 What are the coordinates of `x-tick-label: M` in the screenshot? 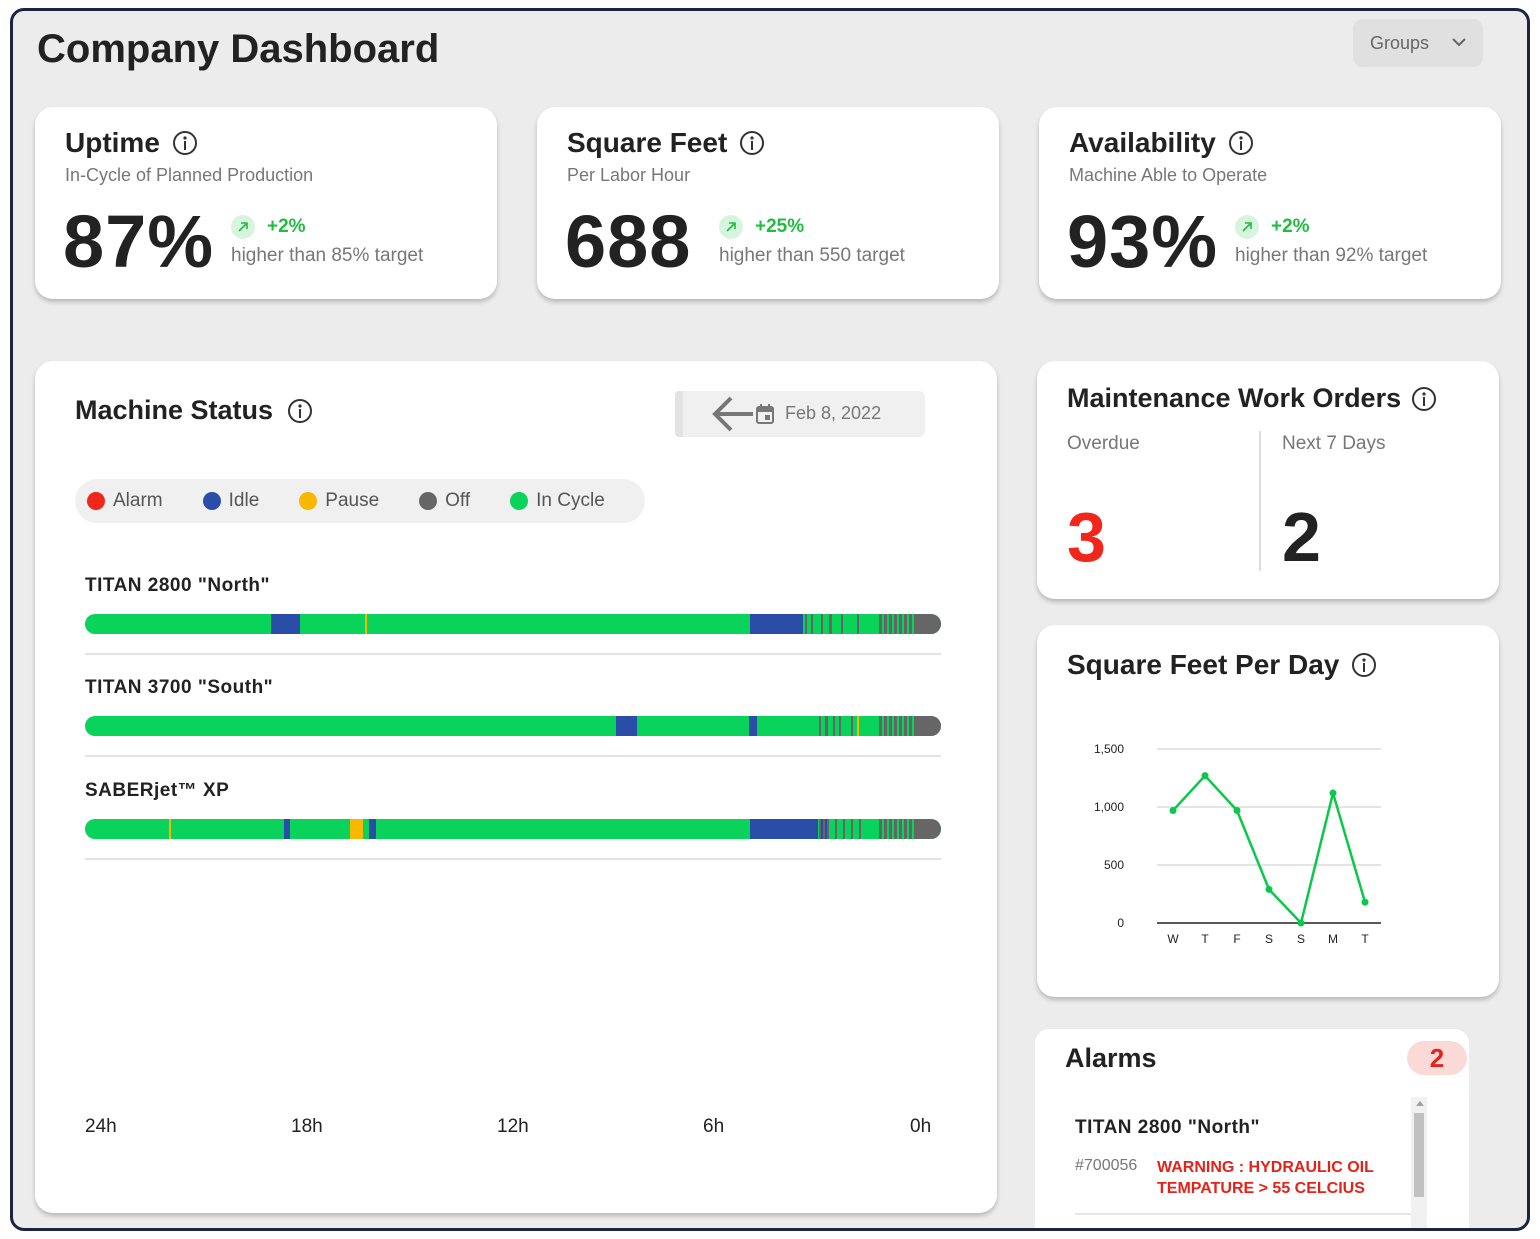 It's located at (1333, 939).